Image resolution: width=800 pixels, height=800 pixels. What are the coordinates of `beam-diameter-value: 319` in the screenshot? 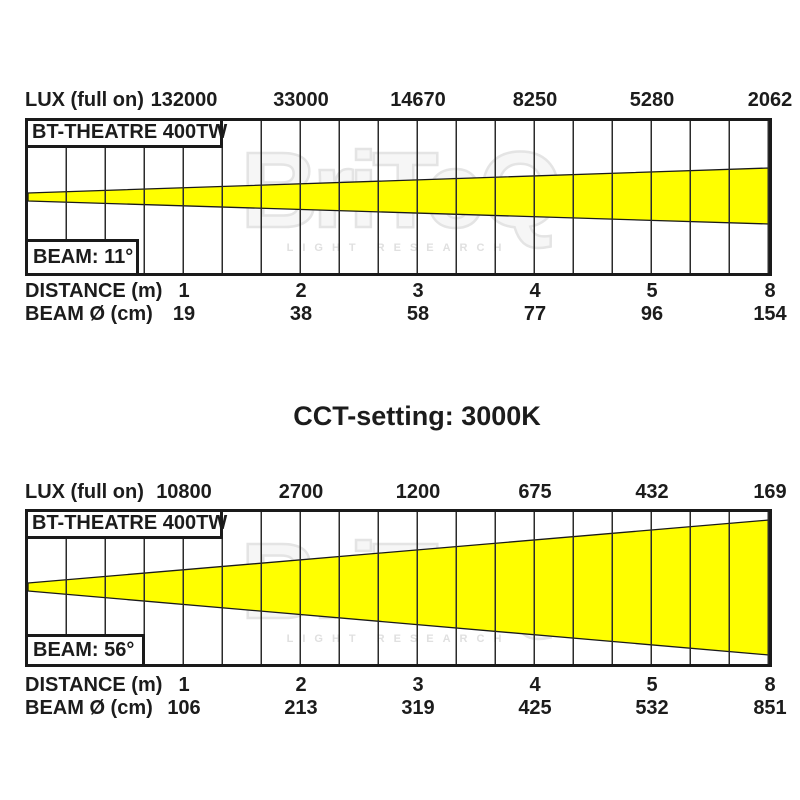 It's located at (418, 708).